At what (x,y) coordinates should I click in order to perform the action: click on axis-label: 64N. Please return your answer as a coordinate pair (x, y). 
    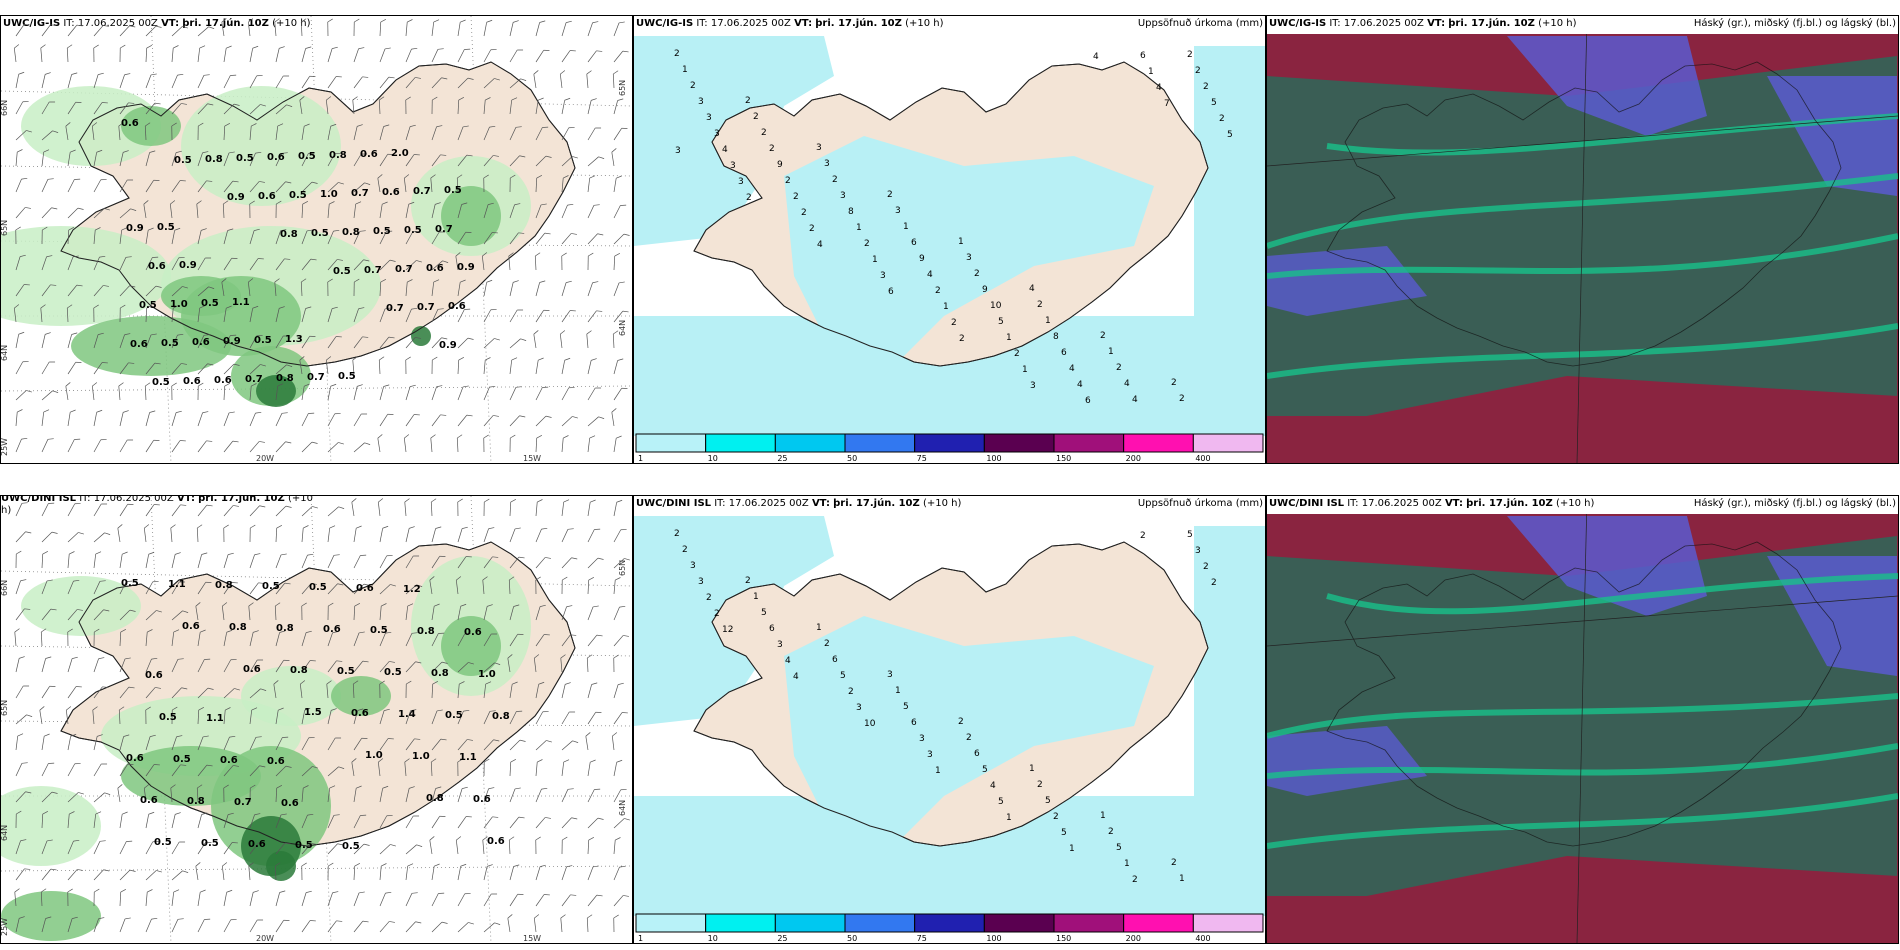
    Looking at the image, I should click on (622, 808).